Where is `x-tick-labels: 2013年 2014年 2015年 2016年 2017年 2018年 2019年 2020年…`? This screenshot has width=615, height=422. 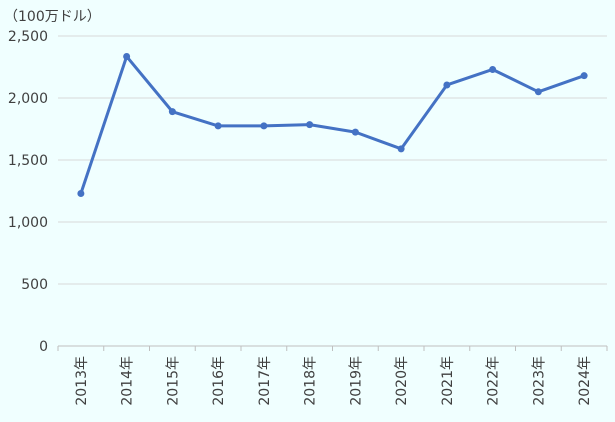 x-tick-labels: 2013年 2014年 2015年 2016年 2017年 2018年 2019年 2020年… is located at coordinates (333, 381).